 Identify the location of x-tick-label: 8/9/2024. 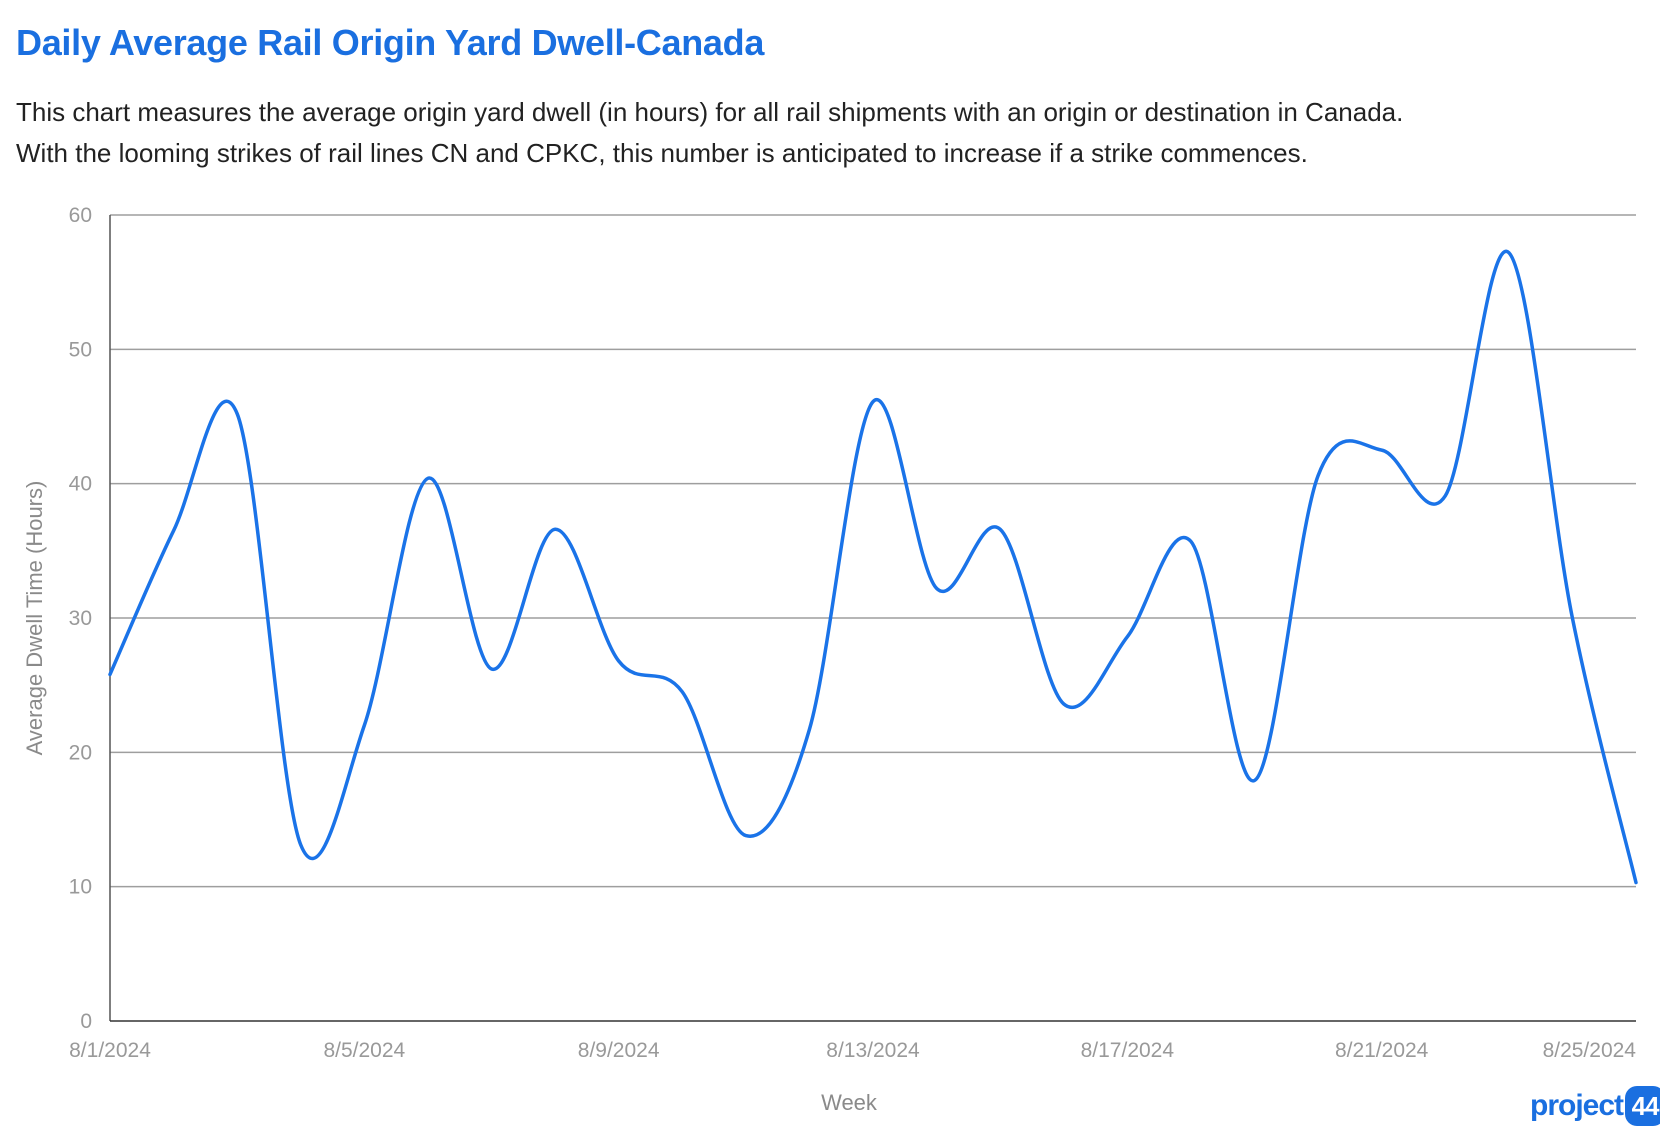
(619, 1050).